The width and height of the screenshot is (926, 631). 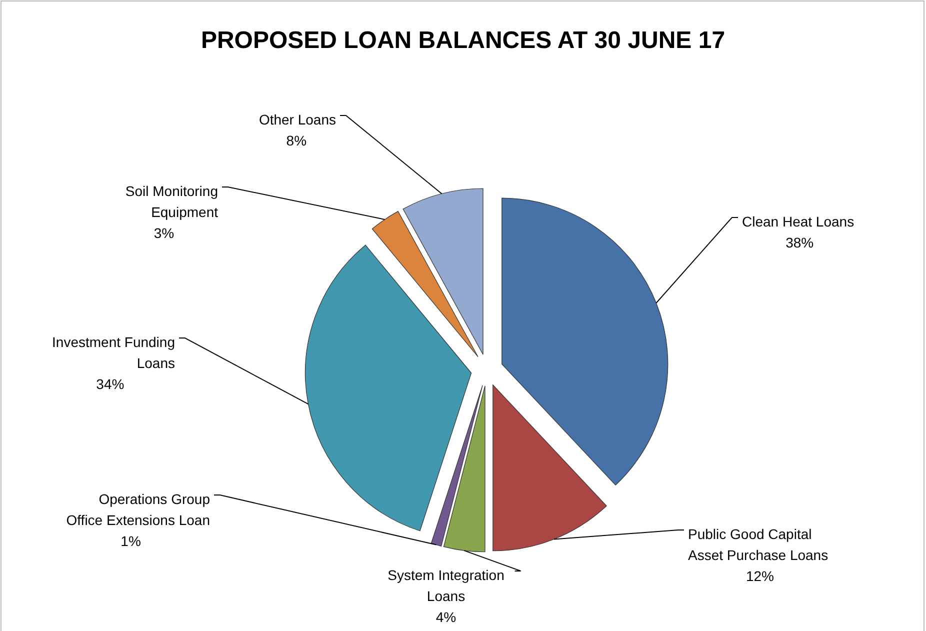 What do you see at coordinates (130, 541) in the screenshot?
I see `data-label: 1%` at bounding box center [130, 541].